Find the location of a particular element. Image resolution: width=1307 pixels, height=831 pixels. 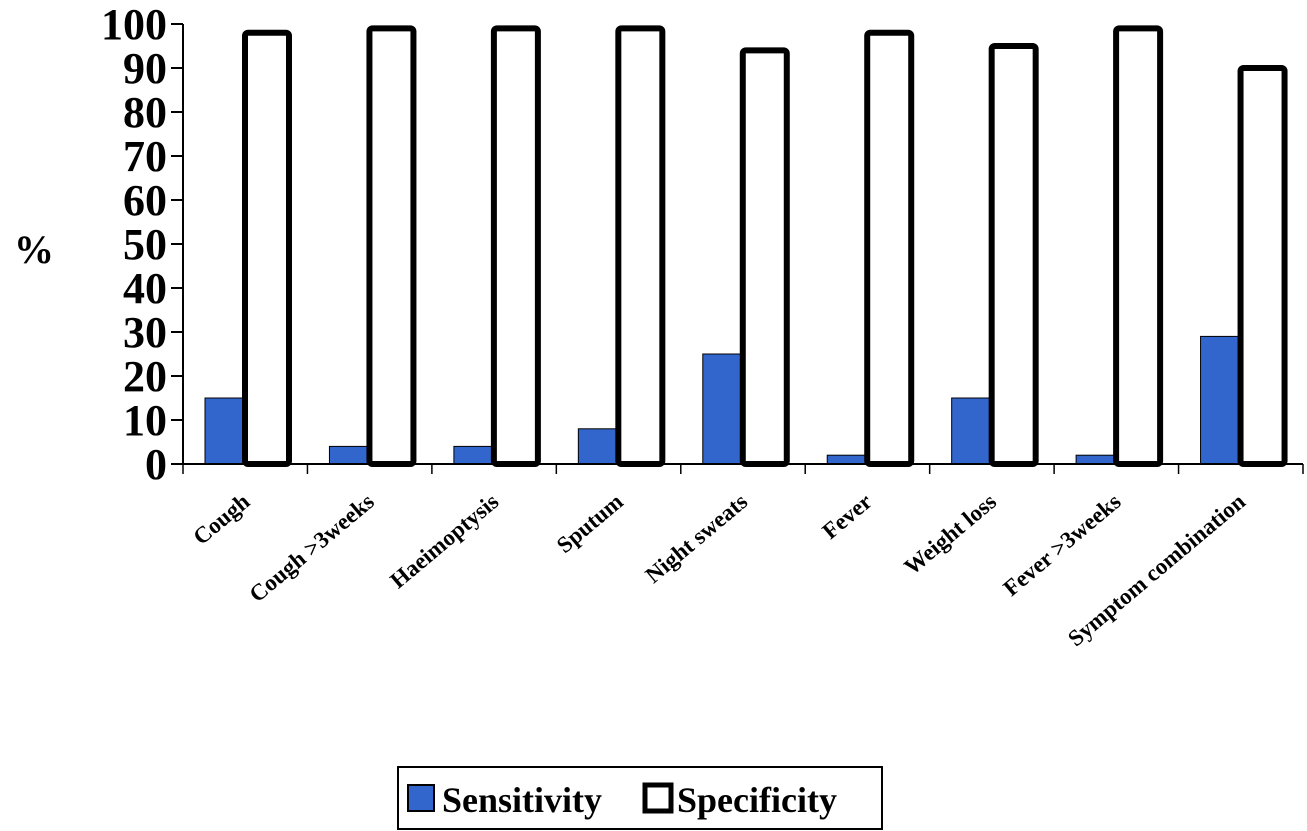

y-tick-label: 90 is located at coordinates (145, 68).